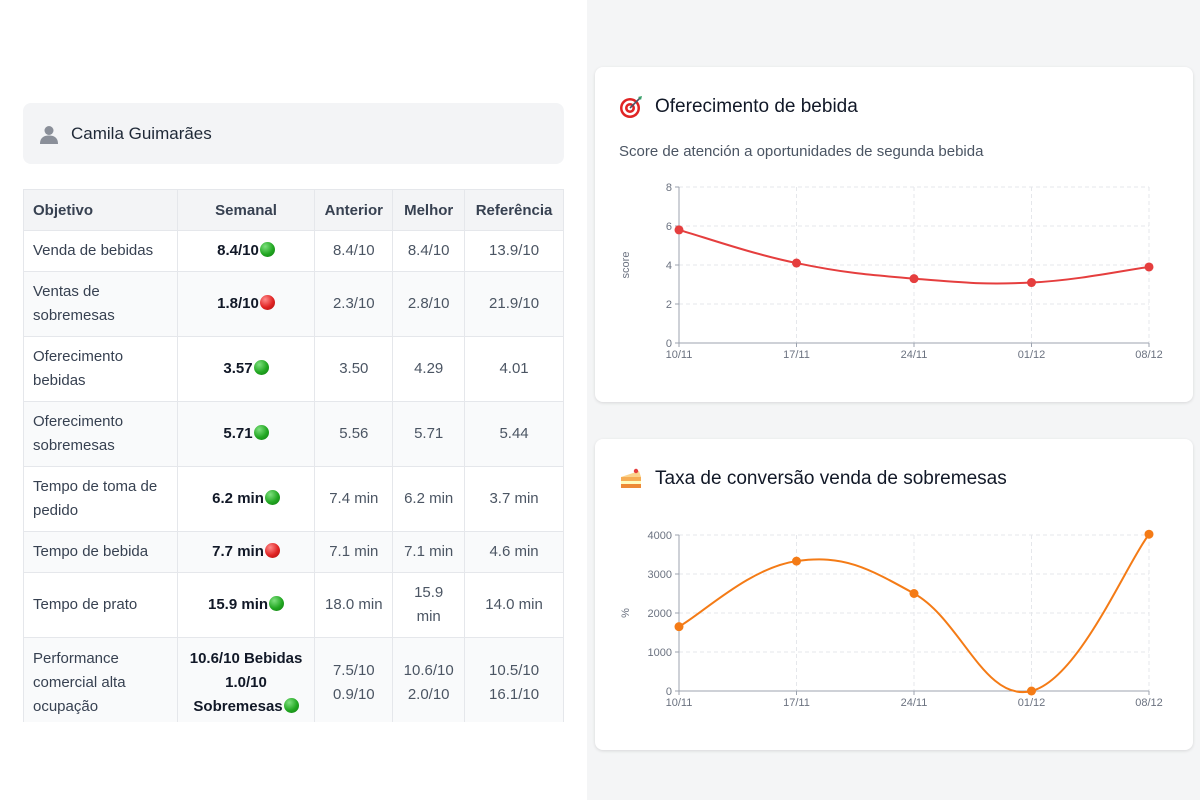 The width and height of the screenshot is (1200, 800). Describe the element at coordinates (669, 344) in the screenshot. I see `y-tick-label: 0` at that location.